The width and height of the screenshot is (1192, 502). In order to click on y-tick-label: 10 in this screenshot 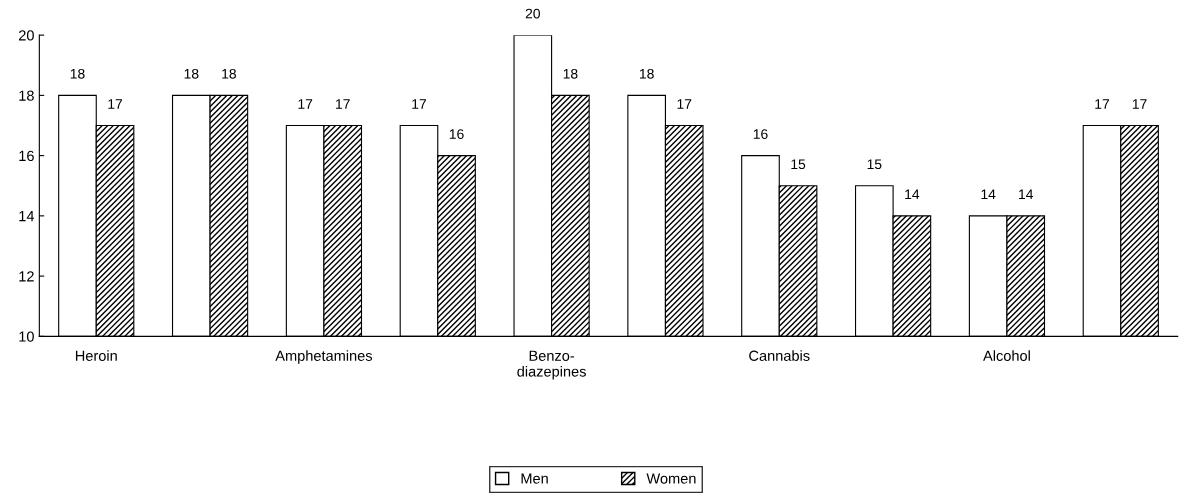, I will do `click(26, 336)`.